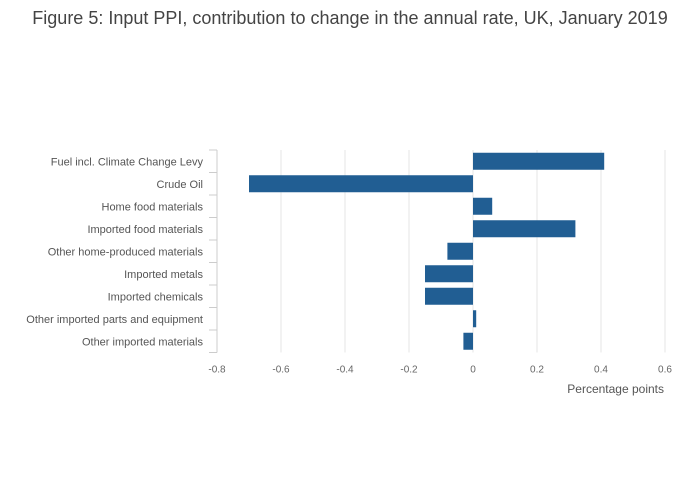 The height and width of the screenshot is (502, 700). What do you see at coordinates (163, 275) in the screenshot?
I see `category-label: Imported metals` at bounding box center [163, 275].